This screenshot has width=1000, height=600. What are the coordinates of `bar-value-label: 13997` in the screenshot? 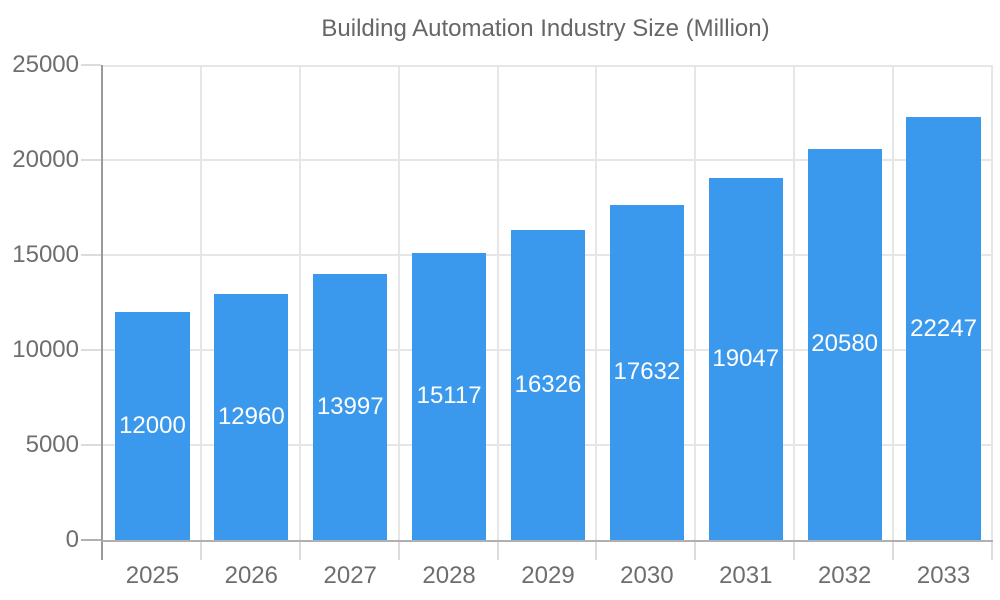 It's located at (350, 407).